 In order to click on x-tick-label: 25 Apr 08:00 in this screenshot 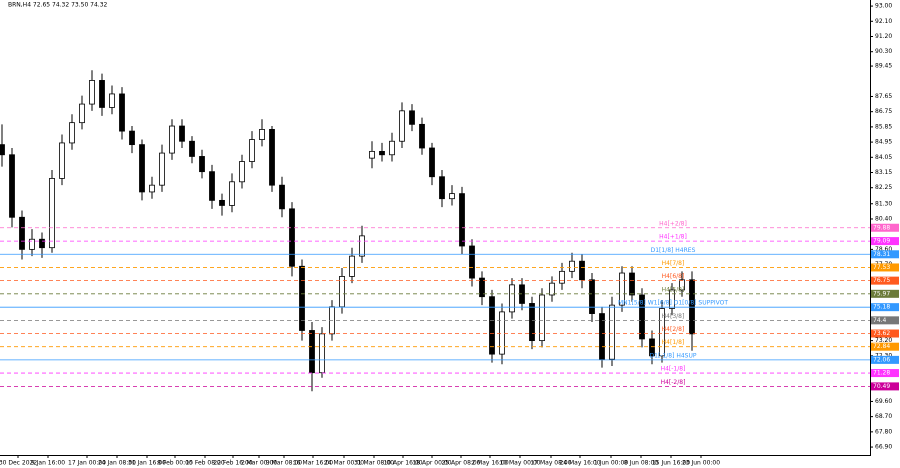, I will do `click(460, 463)`.